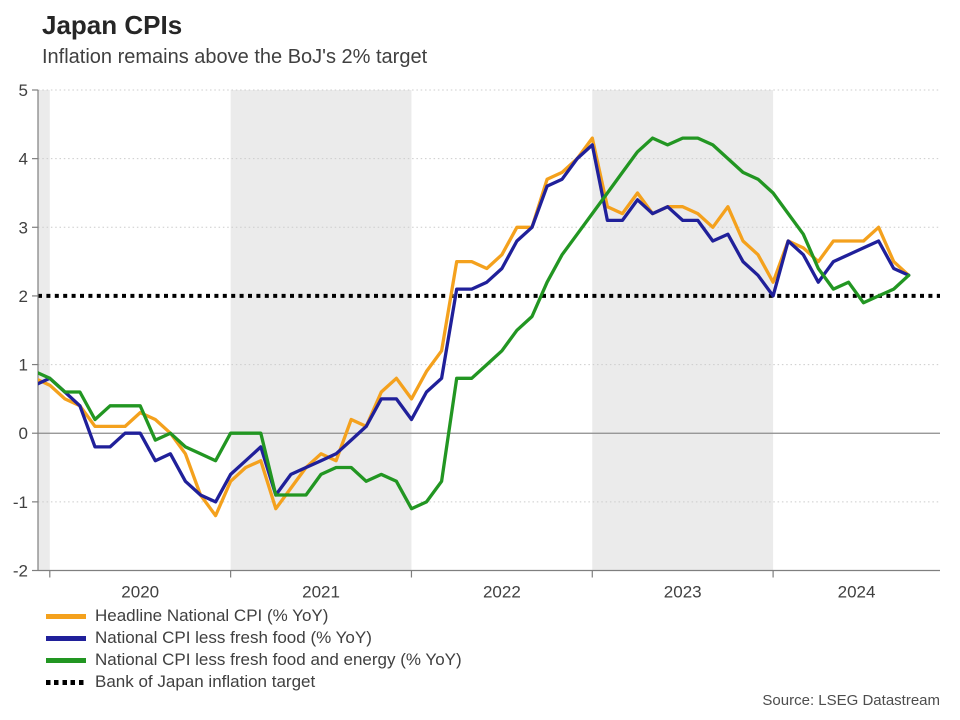 The height and width of the screenshot is (720, 960). What do you see at coordinates (66, 616) in the screenshot?
I see `legend-swatch-headline-cpi` at bounding box center [66, 616].